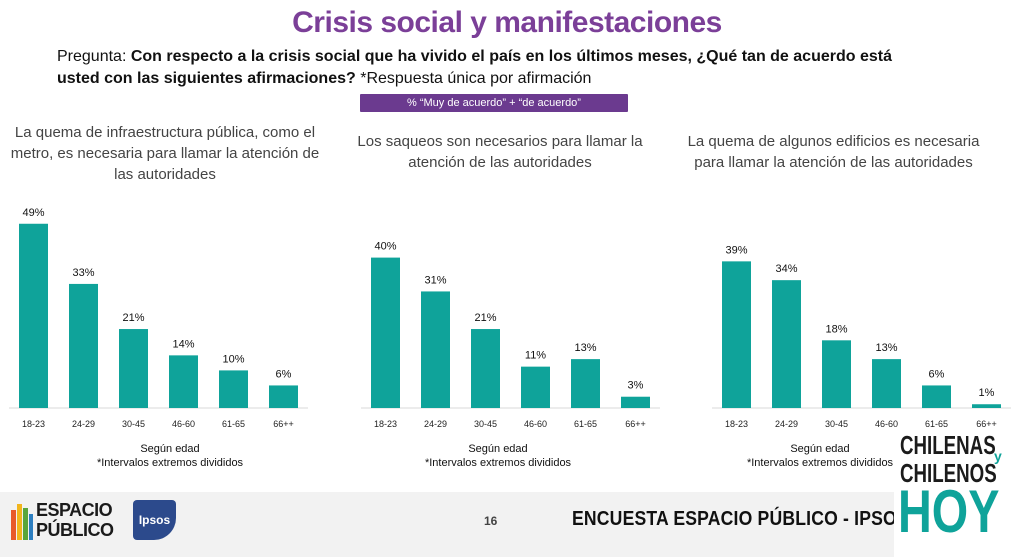 This screenshot has width=1014, height=557. Describe the element at coordinates (820, 449) in the screenshot. I see `panel-3-caption-line1: Según edad` at that location.